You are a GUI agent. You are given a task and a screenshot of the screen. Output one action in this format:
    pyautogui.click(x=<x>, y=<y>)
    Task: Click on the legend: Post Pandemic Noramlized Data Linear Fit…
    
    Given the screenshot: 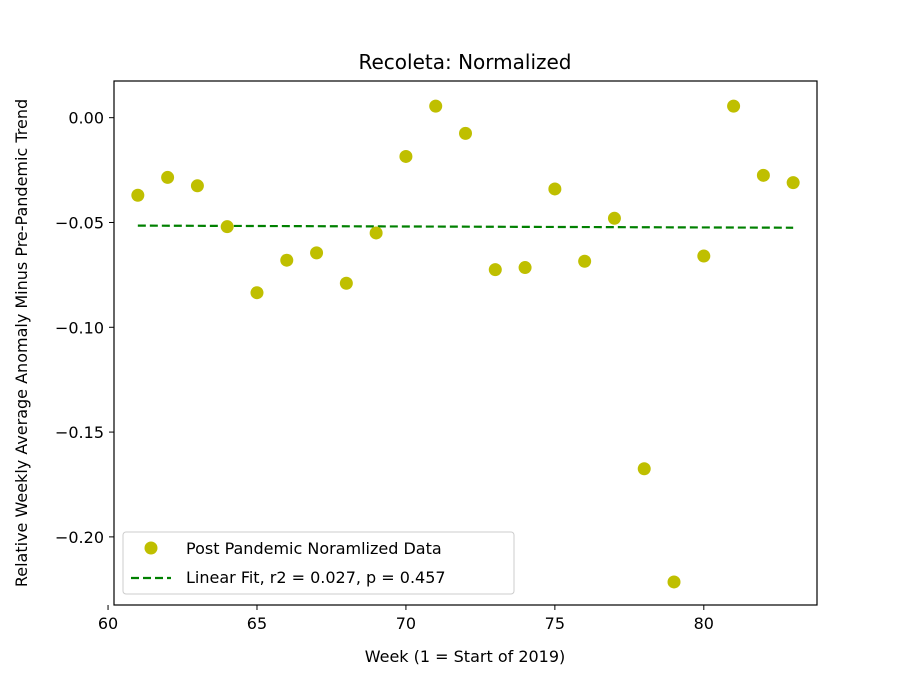 What is the action you would take?
    pyautogui.click(x=318, y=563)
    